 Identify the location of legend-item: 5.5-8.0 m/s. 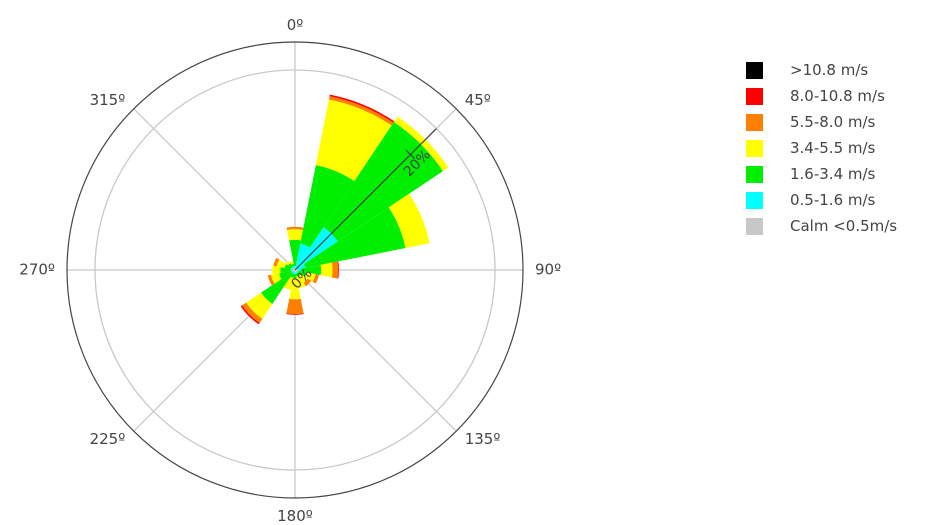
(821, 122).